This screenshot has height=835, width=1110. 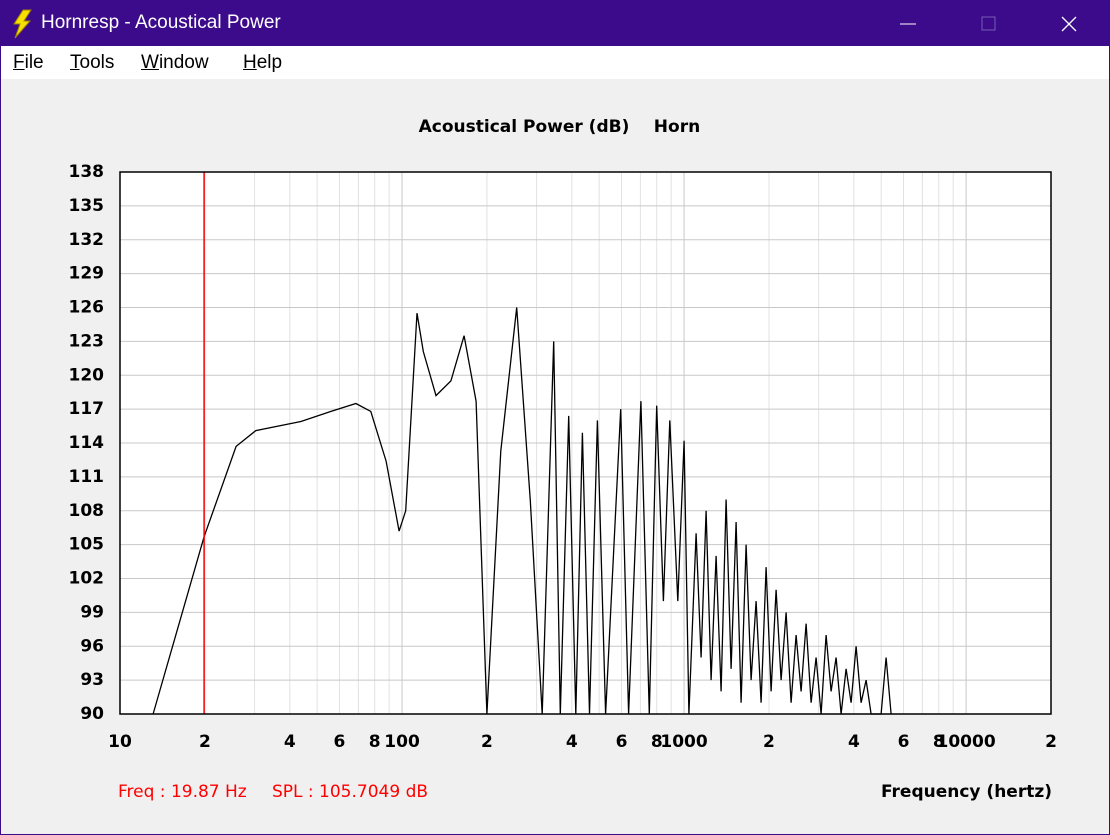 I want to click on y-tick-label: 108, so click(x=87, y=511).